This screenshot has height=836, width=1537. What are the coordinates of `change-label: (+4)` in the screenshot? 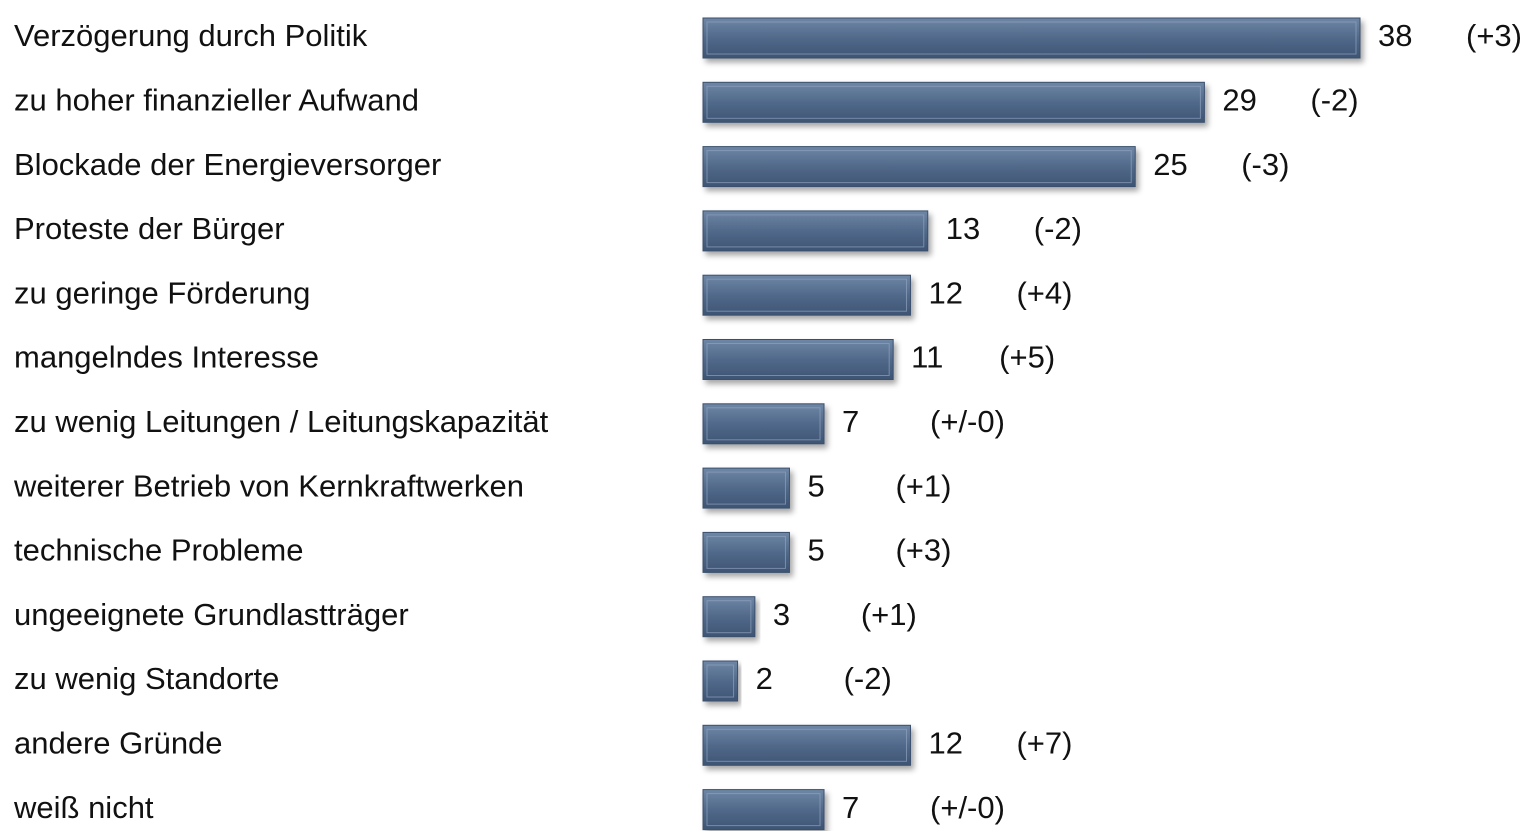 It's located at (1044, 292).